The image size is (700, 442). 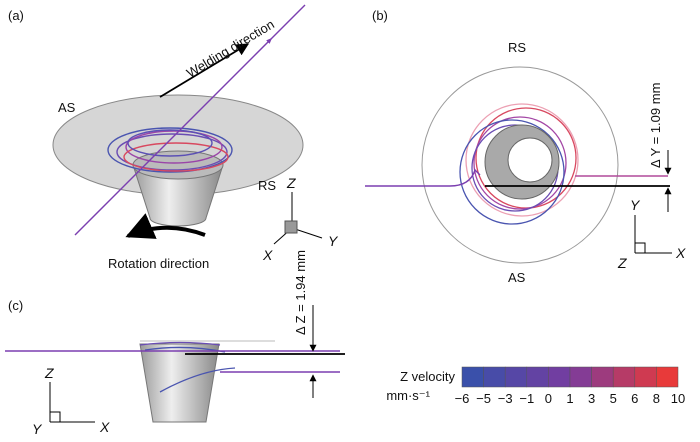 What do you see at coordinates (300, 292) in the screenshot?
I see `delta-z-label: Δ Z = 1.94 mm` at bounding box center [300, 292].